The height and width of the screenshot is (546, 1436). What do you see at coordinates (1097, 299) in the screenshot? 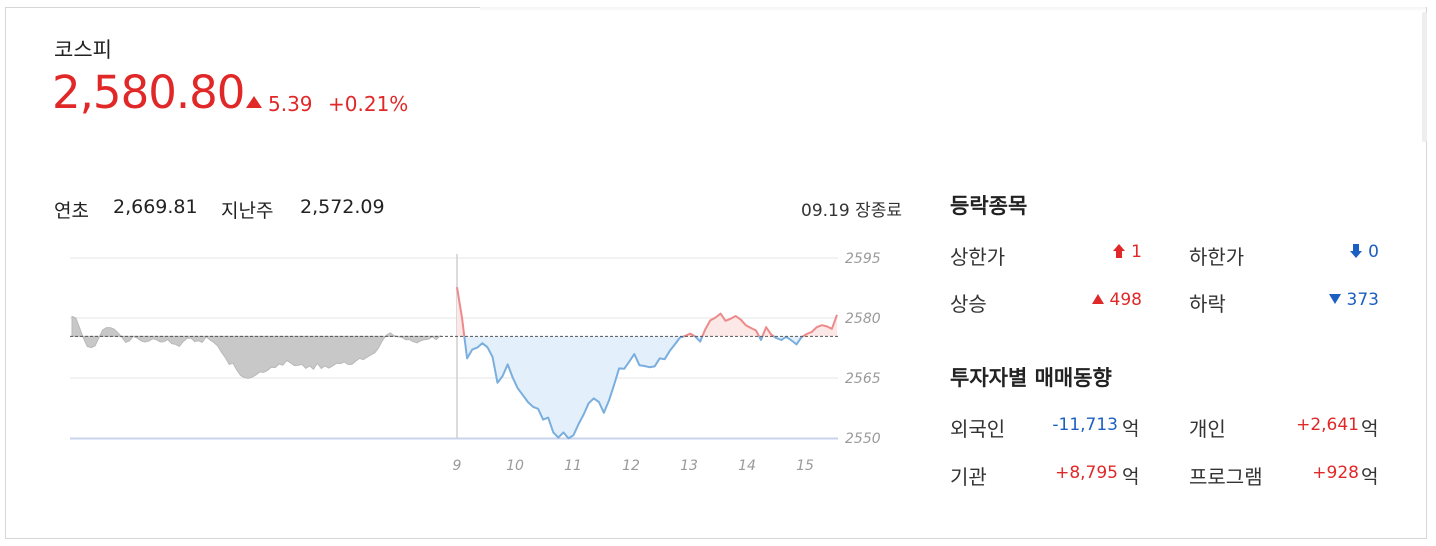
I see `rise-triangle-icon` at bounding box center [1097, 299].